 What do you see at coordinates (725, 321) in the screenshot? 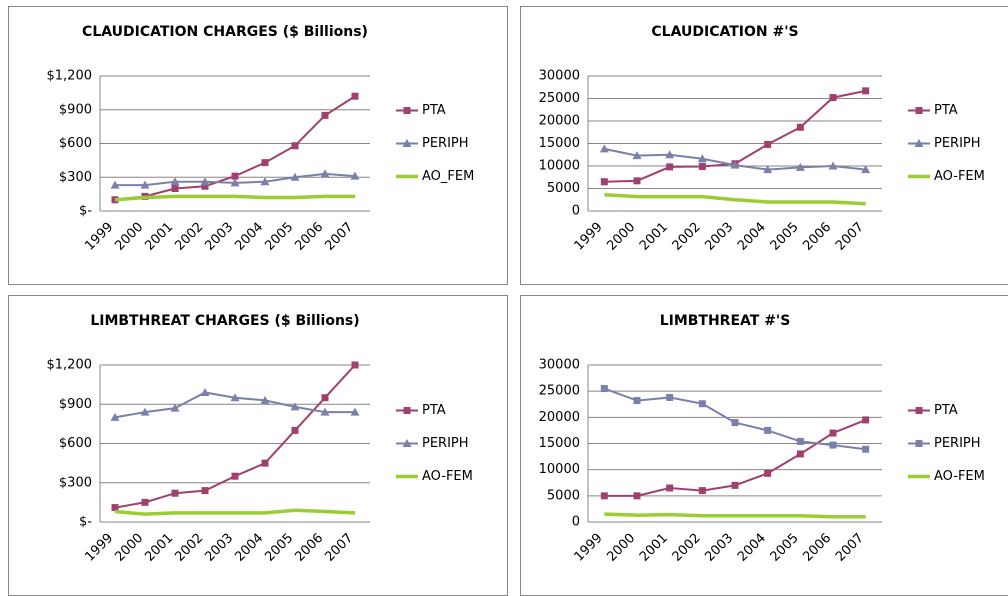
I see `chart-title: LIMBTHREAT #'S` at bounding box center [725, 321].